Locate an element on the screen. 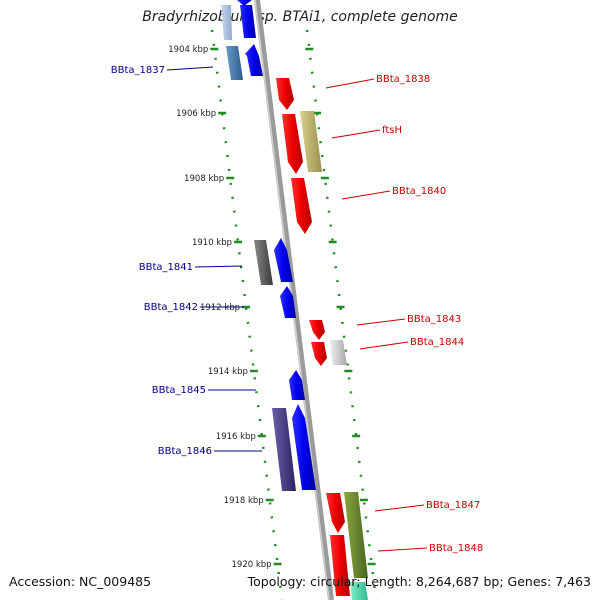 This screenshot has width=600, height=600. gene-label-right: BBta_1848 is located at coordinates (456, 548).